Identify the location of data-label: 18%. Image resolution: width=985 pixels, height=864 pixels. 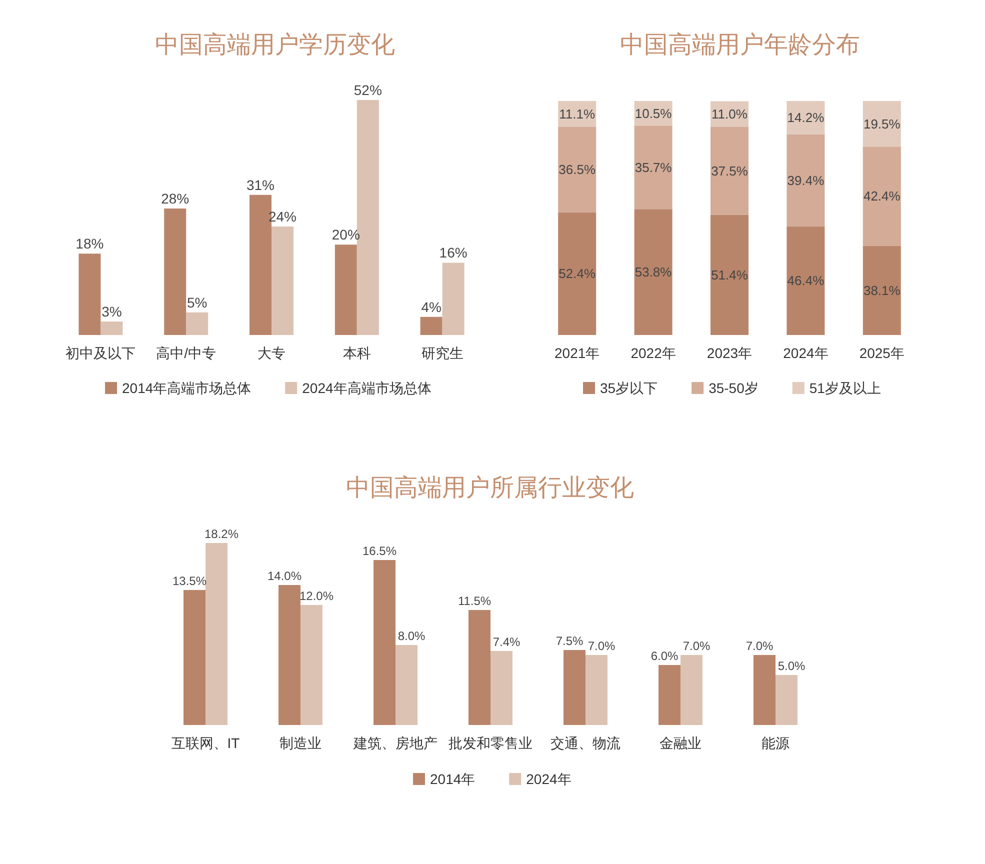
(90, 244).